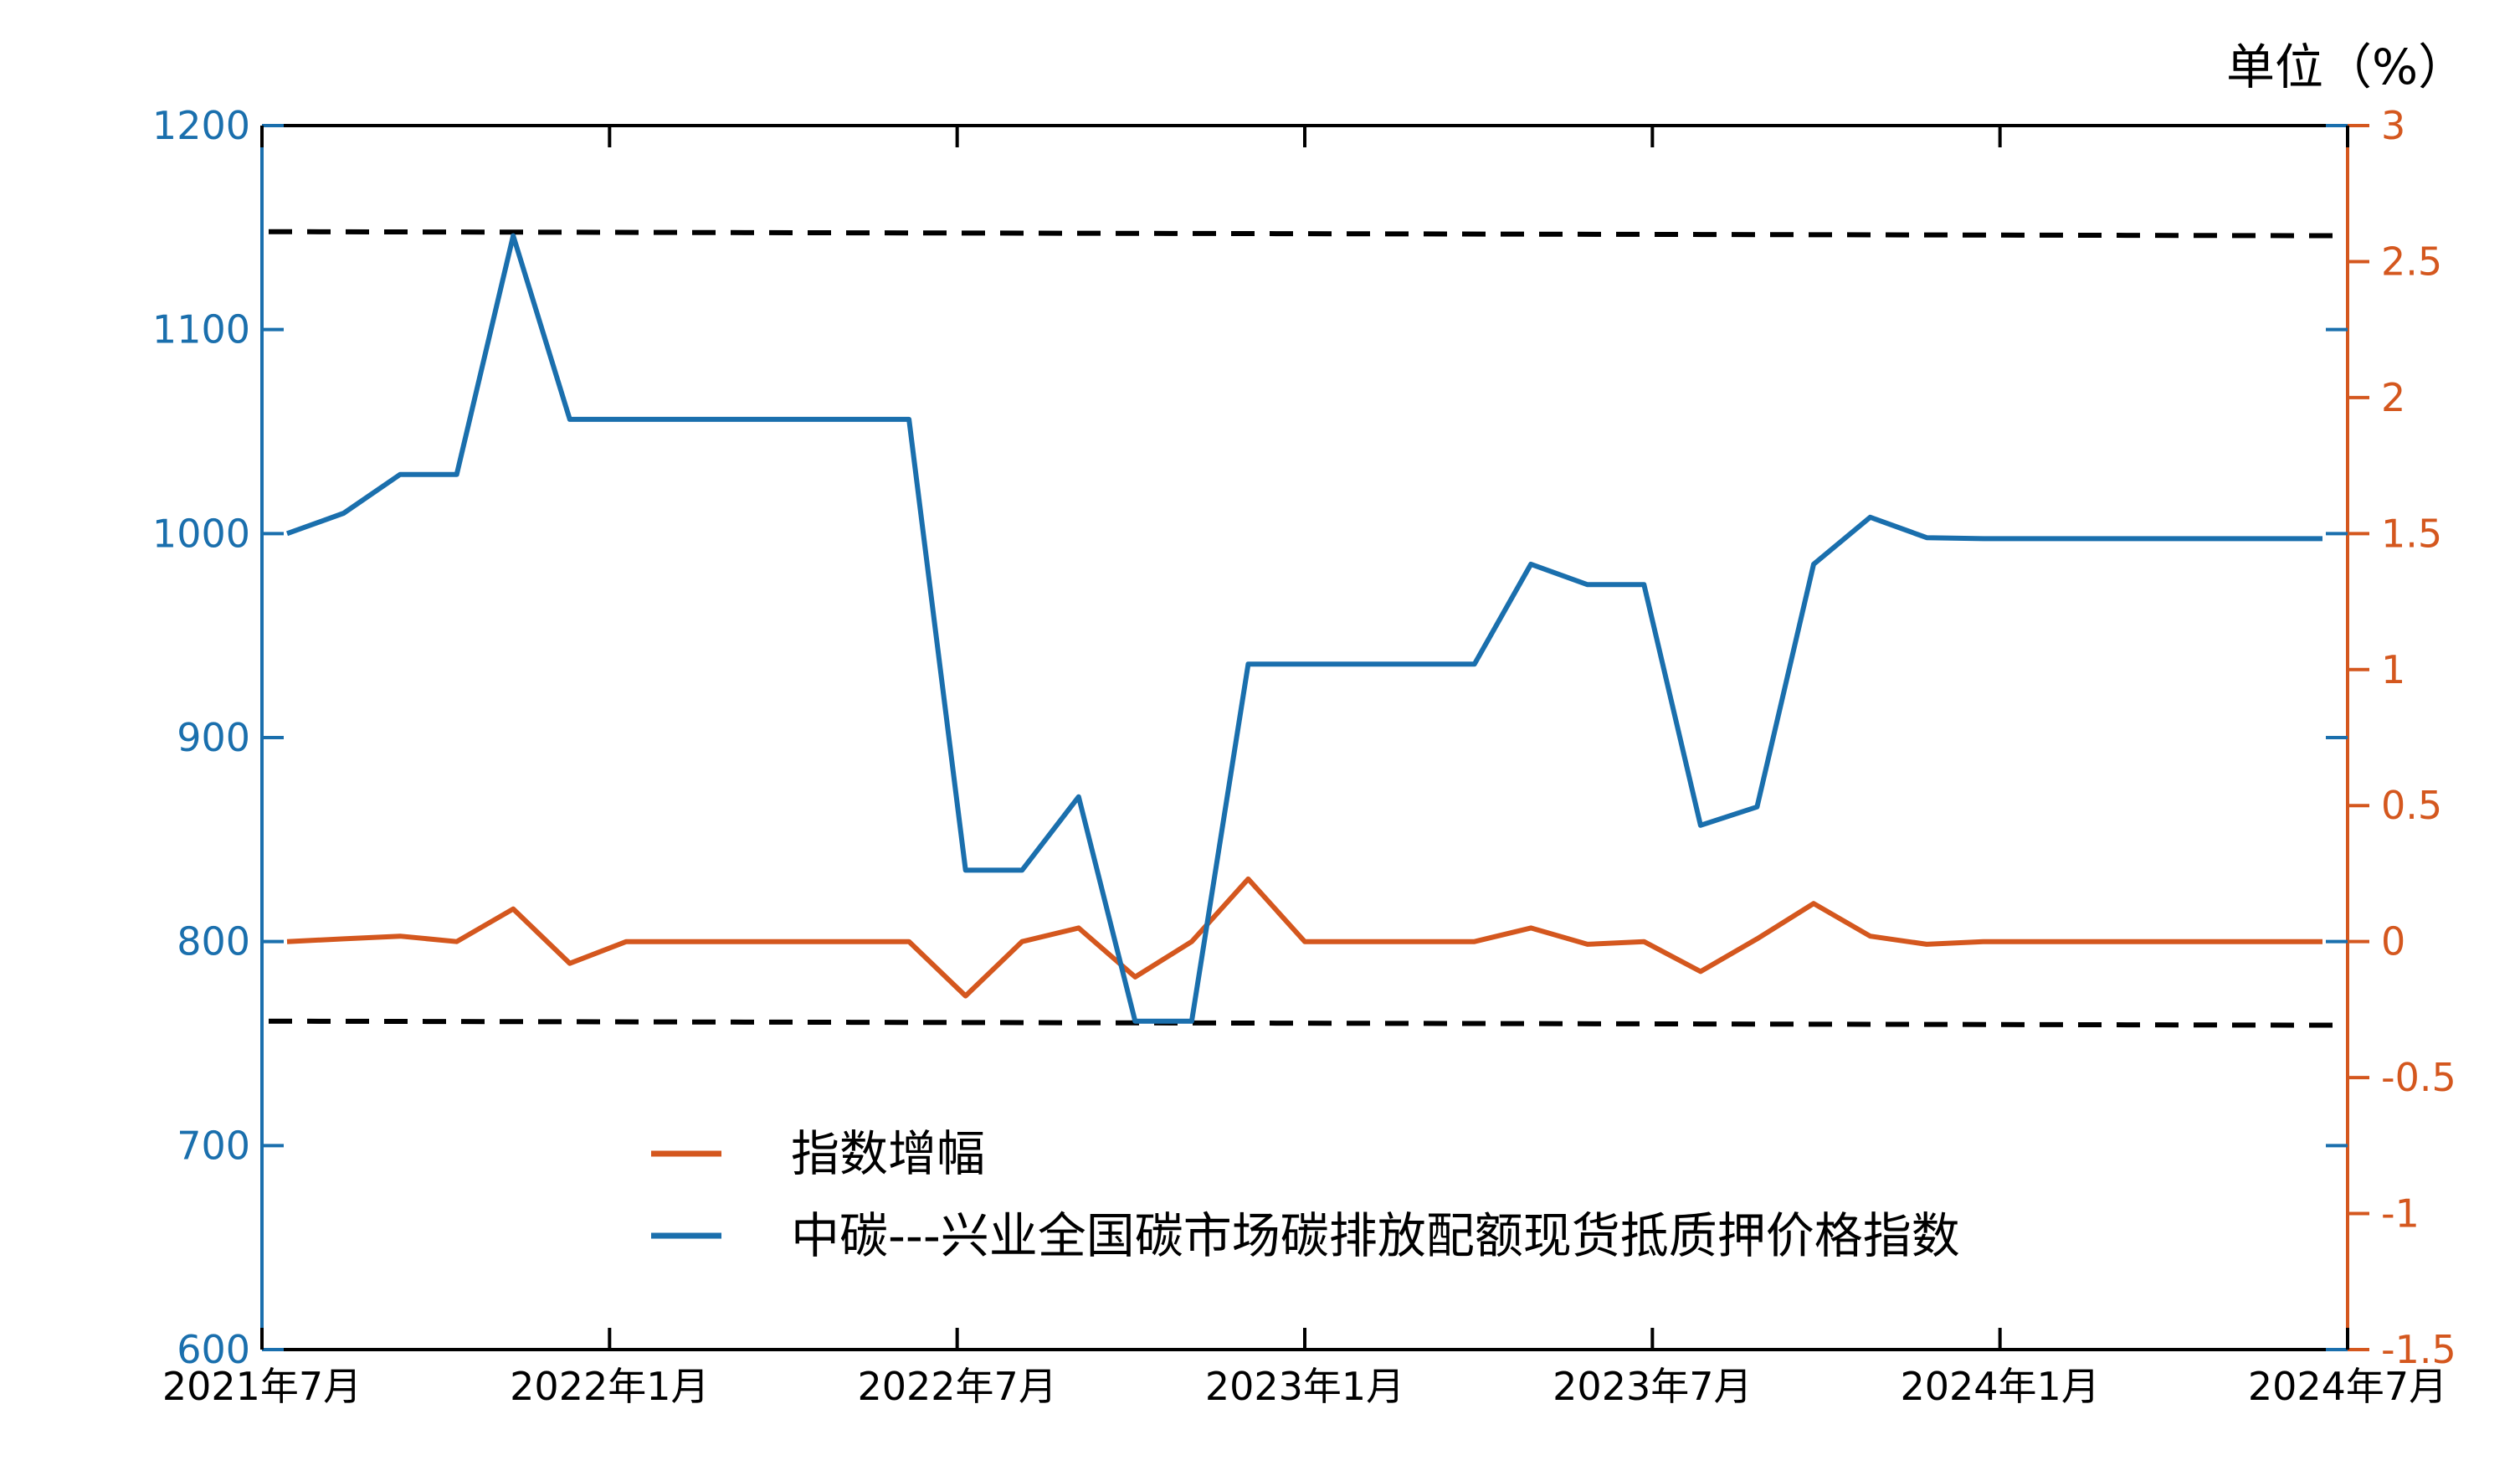  I want to click on right-tick-label: 1.5, so click(2411, 533).